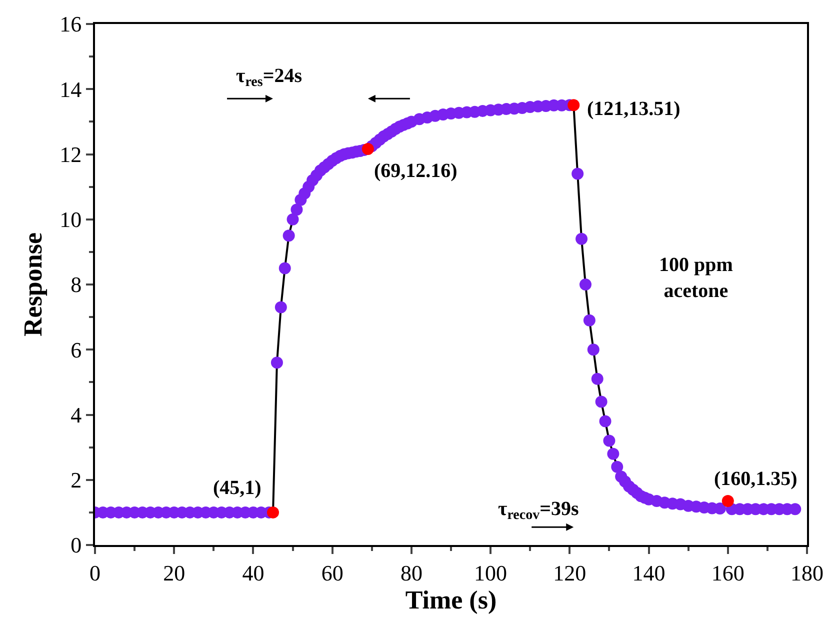  Describe the element at coordinates (807, 573) in the screenshot. I see `x-tick-label: 180` at that location.